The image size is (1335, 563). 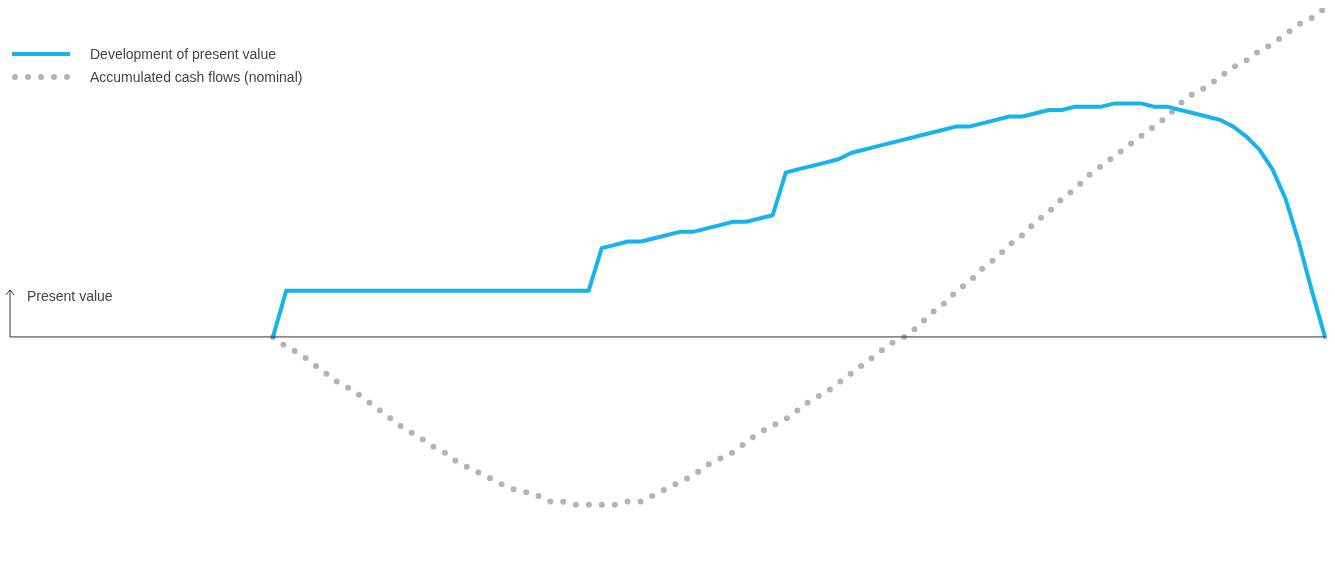 What do you see at coordinates (196, 76) in the screenshot?
I see `legend-label: Accumulated cash flows (nominal)` at bounding box center [196, 76].